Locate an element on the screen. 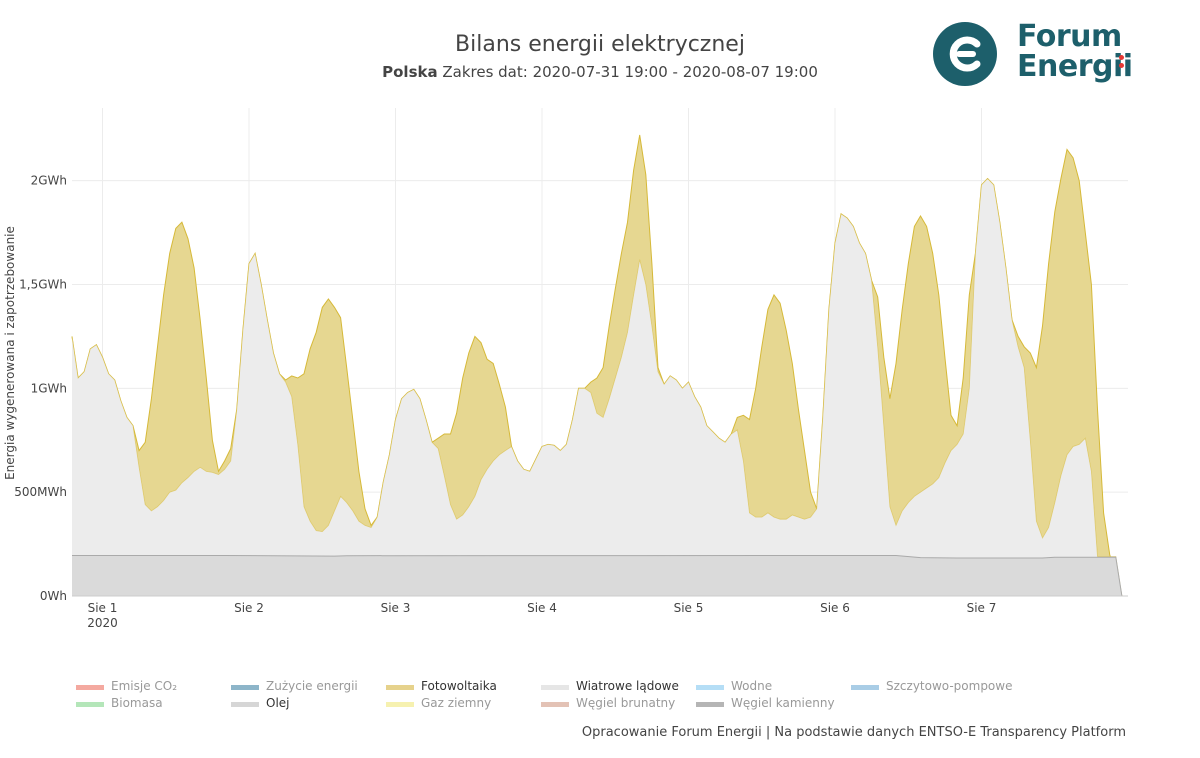 This screenshot has height=758, width=1200. logo-wordmark: Forum Energii is located at coordinates (1075, 52).